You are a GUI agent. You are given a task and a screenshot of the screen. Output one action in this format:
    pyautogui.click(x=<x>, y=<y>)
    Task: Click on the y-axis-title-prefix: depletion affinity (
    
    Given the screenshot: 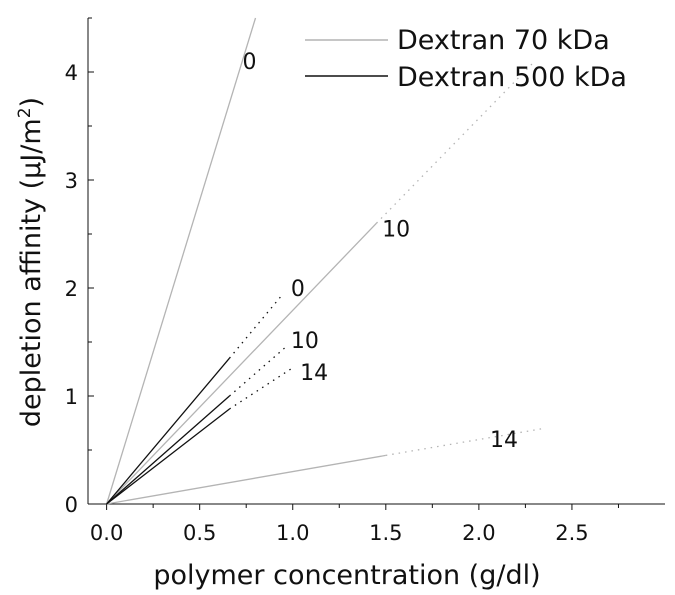 What is the action you would take?
    pyautogui.click(x=31, y=303)
    